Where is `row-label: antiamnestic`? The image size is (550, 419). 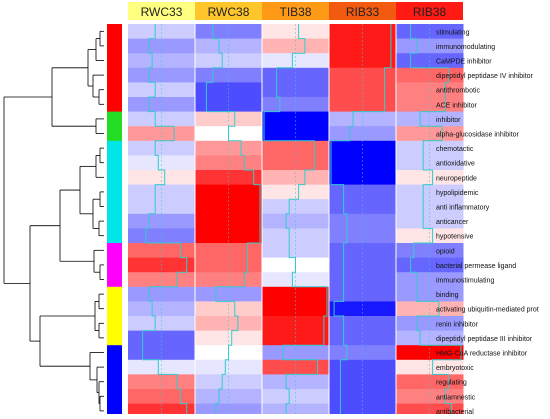
row-label: antiamnestic is located at coordinates (456, 397).